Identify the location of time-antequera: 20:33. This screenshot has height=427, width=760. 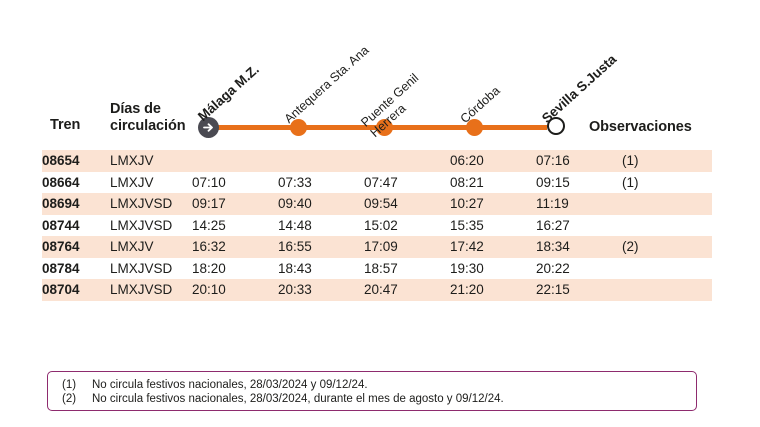
(321, 290).